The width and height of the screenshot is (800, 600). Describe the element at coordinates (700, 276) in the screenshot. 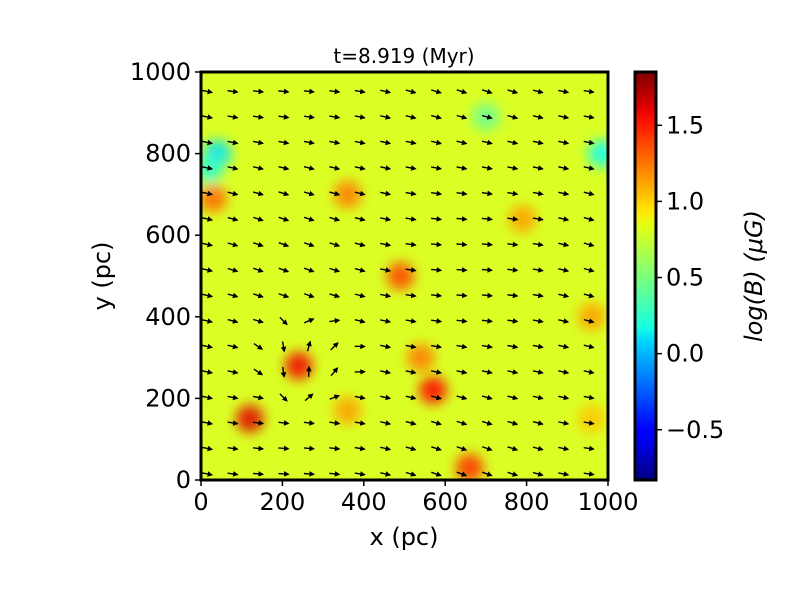

I see `colorbar: −0.5 0.0 0.5 1.0 1.5 log(B) (μG)` at that location.